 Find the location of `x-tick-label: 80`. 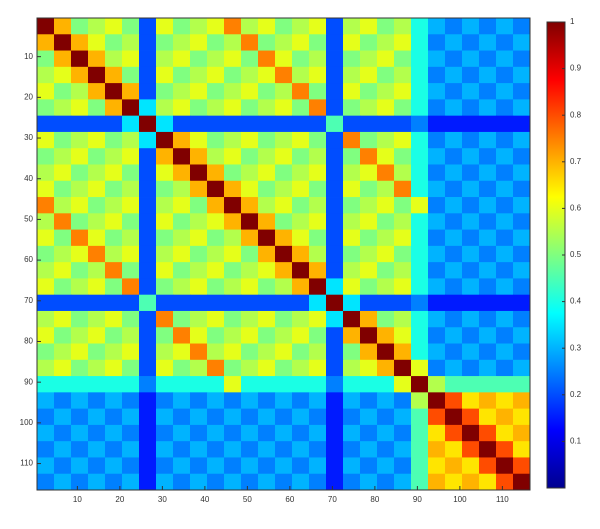

x-tick-label: 80 is located at coordinates (374, 499).